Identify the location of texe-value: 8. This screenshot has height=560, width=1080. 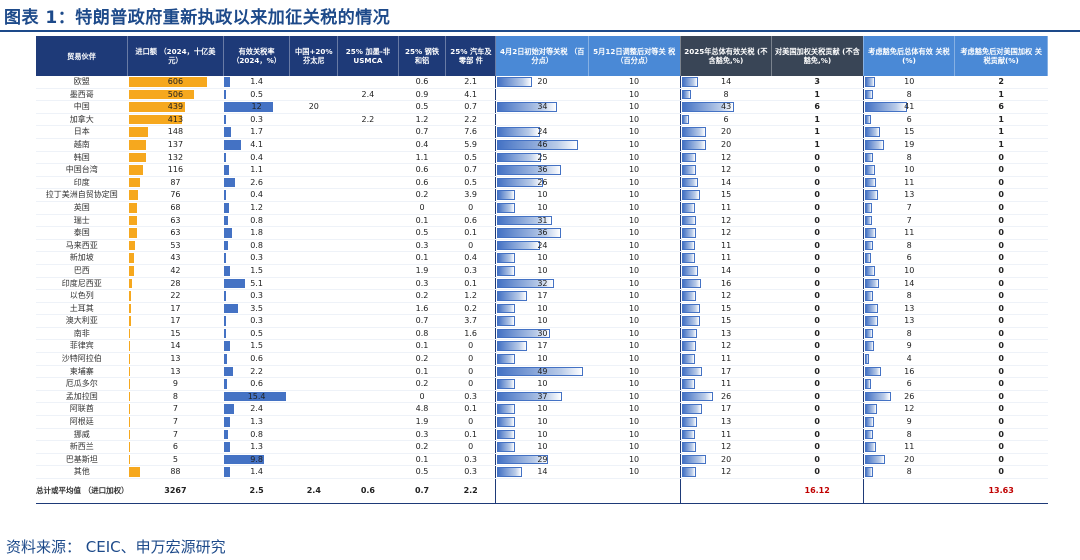
(909, 94).